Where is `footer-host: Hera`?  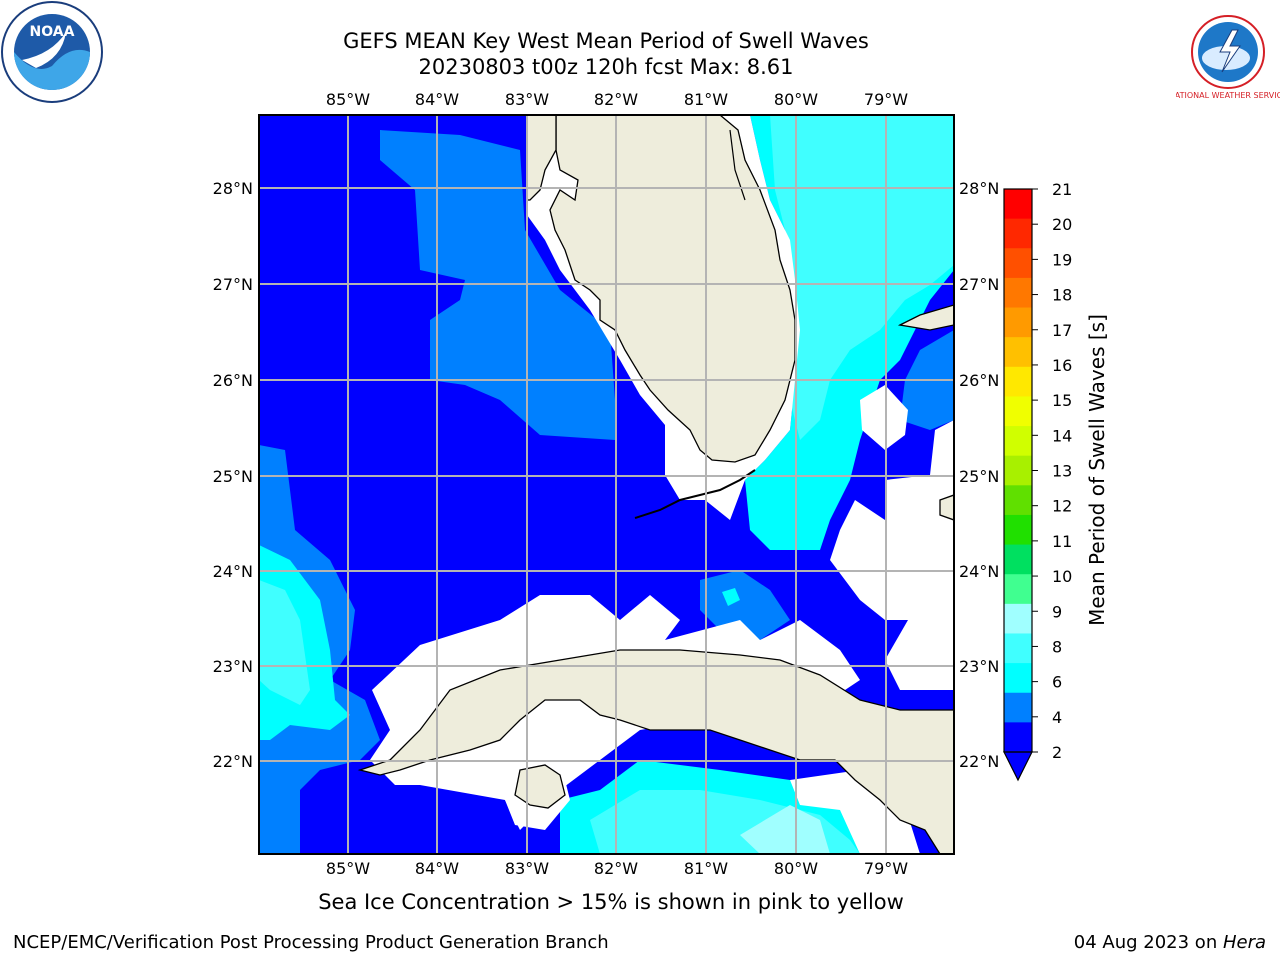
footer-host: Hera is located at coordinates (1244, 942).